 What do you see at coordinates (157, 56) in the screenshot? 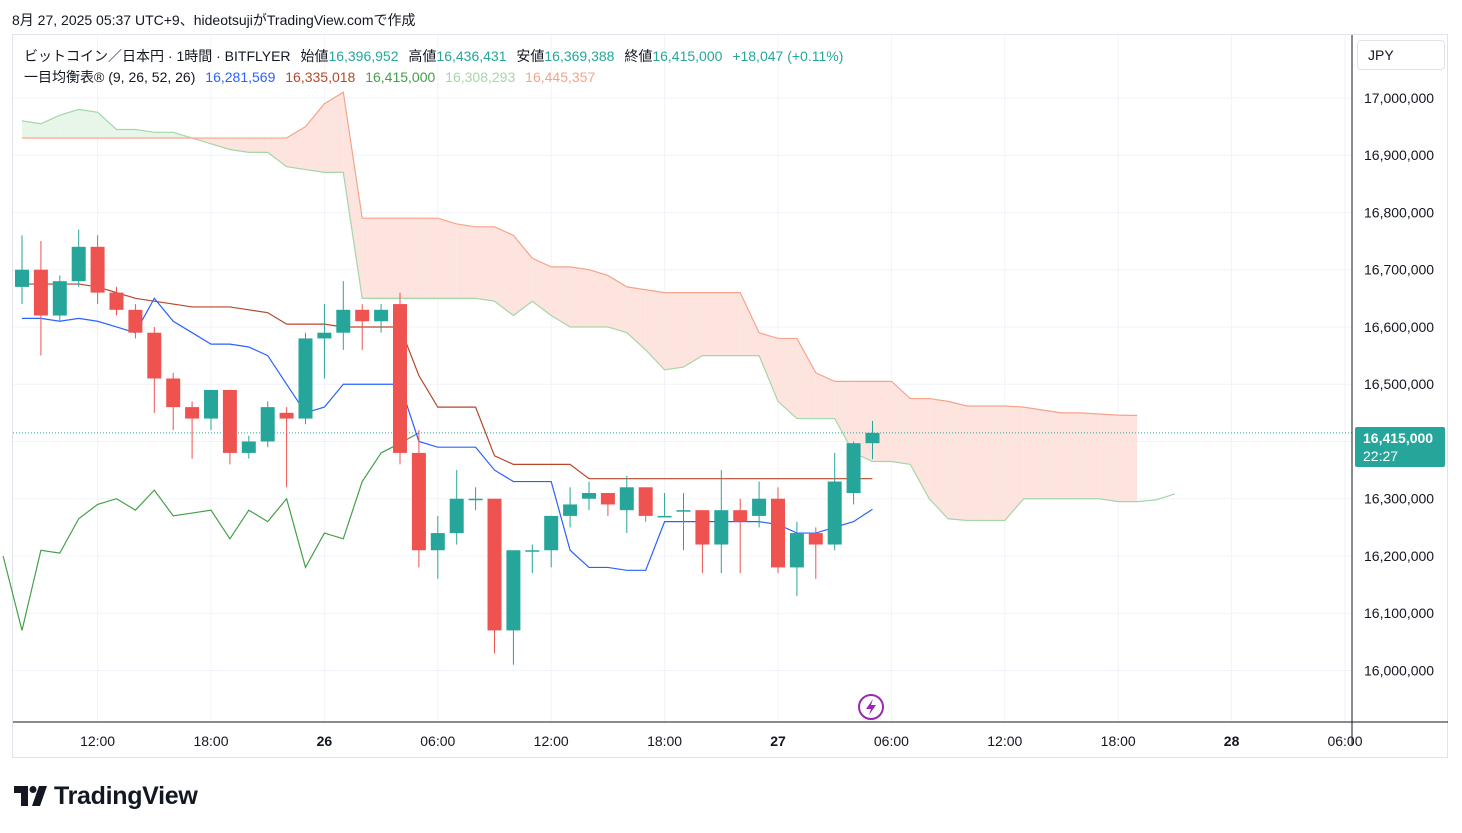
I see `symbol-label: ビットコイン／日本円 · 1時間 · BITFLYER` at bounding box center [157, 56].